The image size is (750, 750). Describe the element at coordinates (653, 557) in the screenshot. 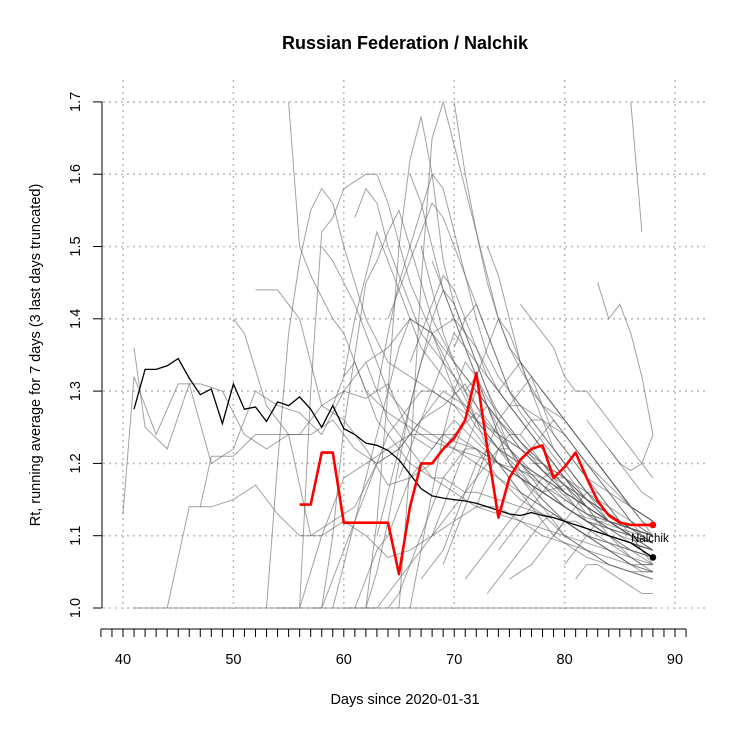

I see `national-end-point` at that location.